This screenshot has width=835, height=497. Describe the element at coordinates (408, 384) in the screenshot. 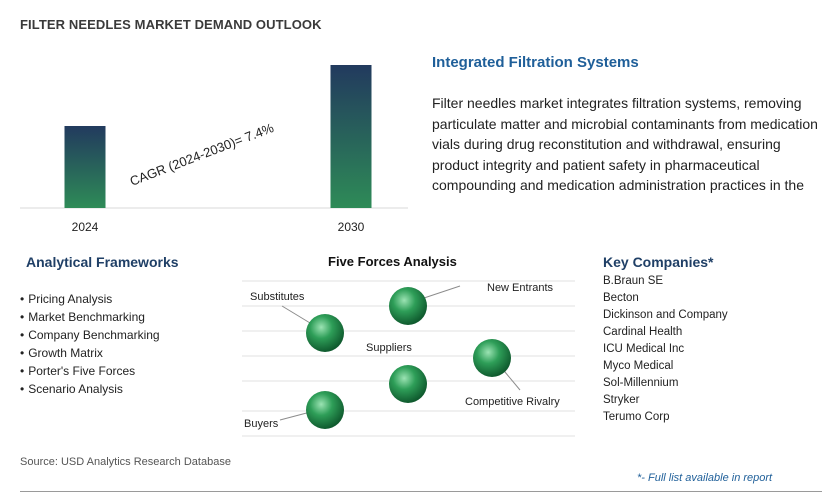

I see `suppliers-ball` at that location.